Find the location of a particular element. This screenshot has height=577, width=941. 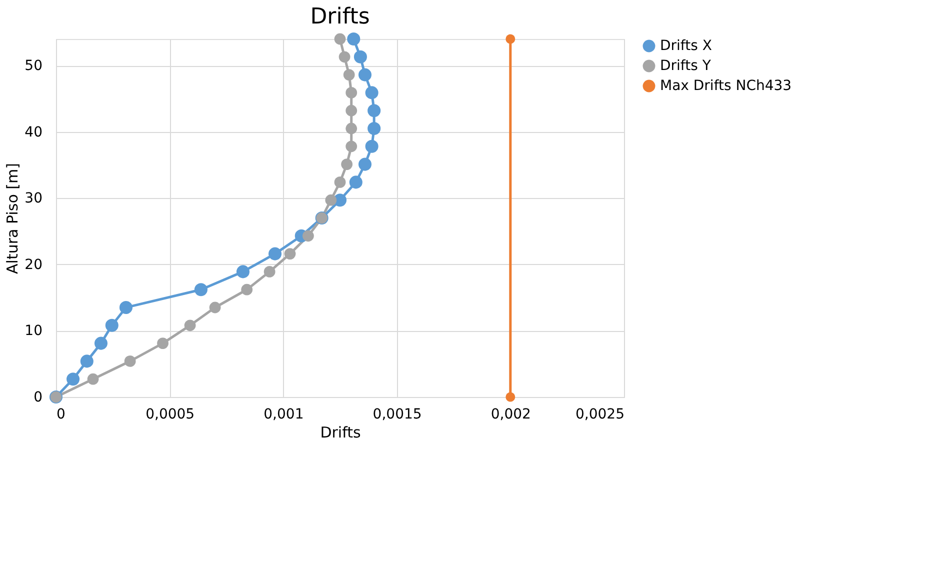

y-tick-label: 10 is located at coordinates (33, 331).